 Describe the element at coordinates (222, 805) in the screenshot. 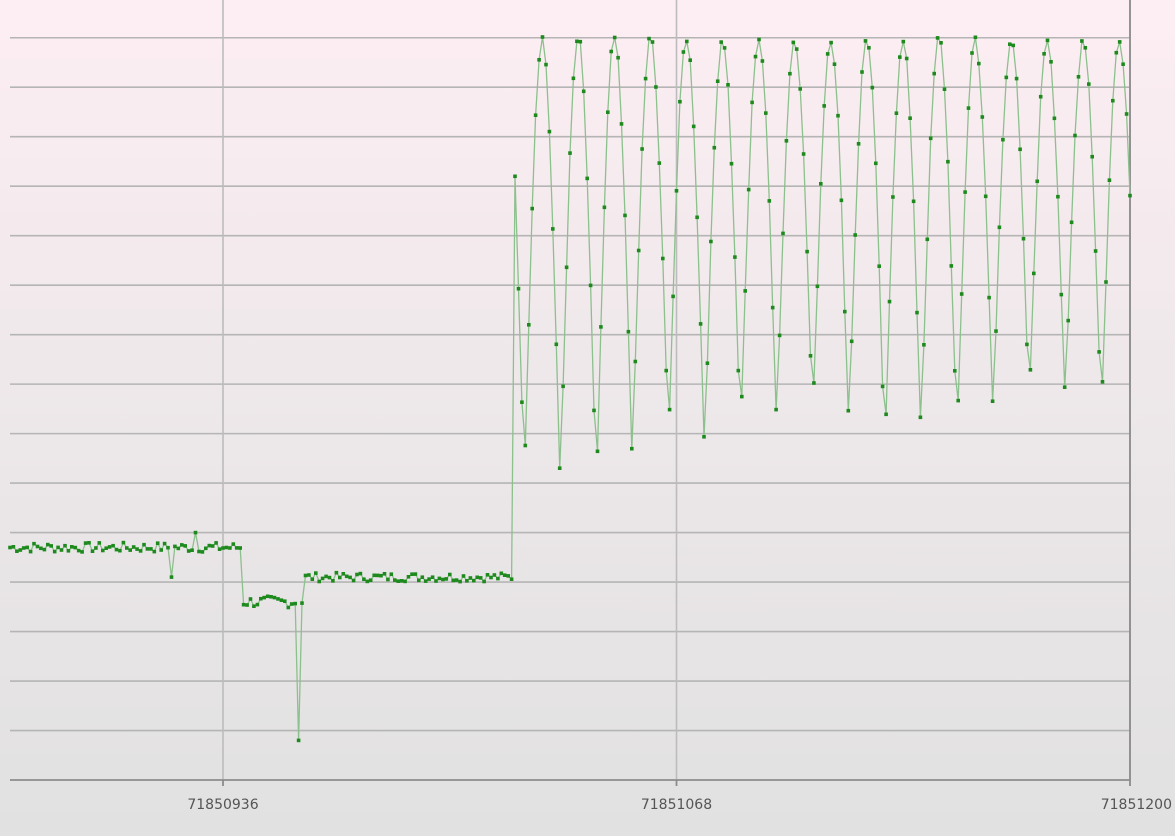

I see `x-tick-label-1: 71850936` at that location.